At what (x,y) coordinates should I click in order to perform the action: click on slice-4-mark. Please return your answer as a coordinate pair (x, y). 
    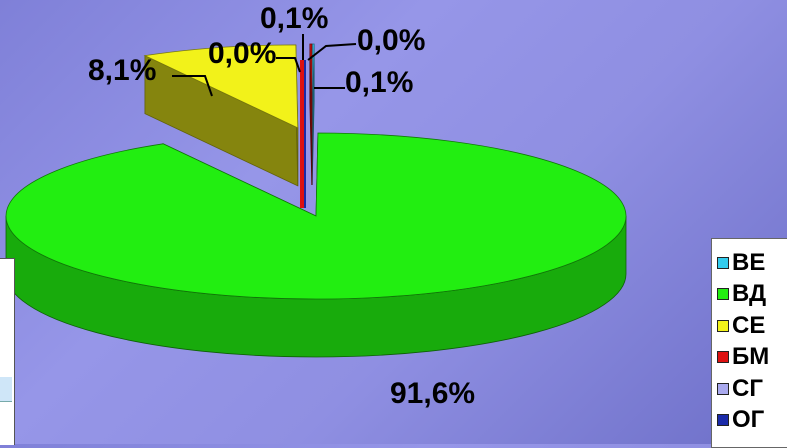
    Looking at the image, I should click on (311, 114).